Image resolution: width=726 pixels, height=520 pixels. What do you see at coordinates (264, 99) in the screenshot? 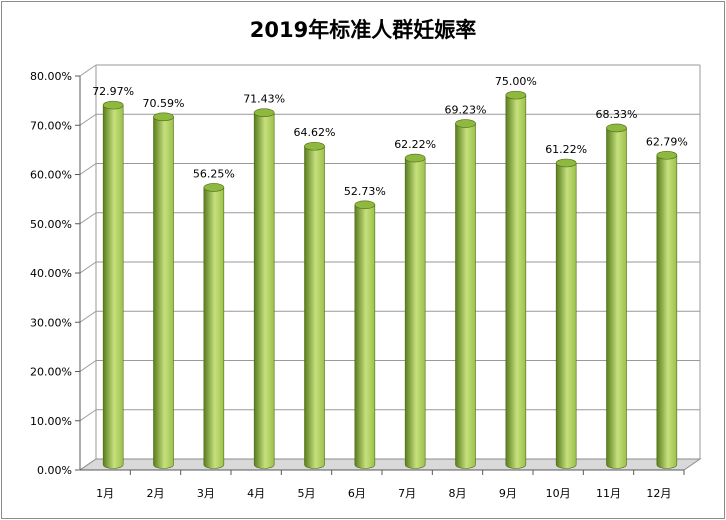
I see `data-label: 71.43%` at bounding box center [264, 99].